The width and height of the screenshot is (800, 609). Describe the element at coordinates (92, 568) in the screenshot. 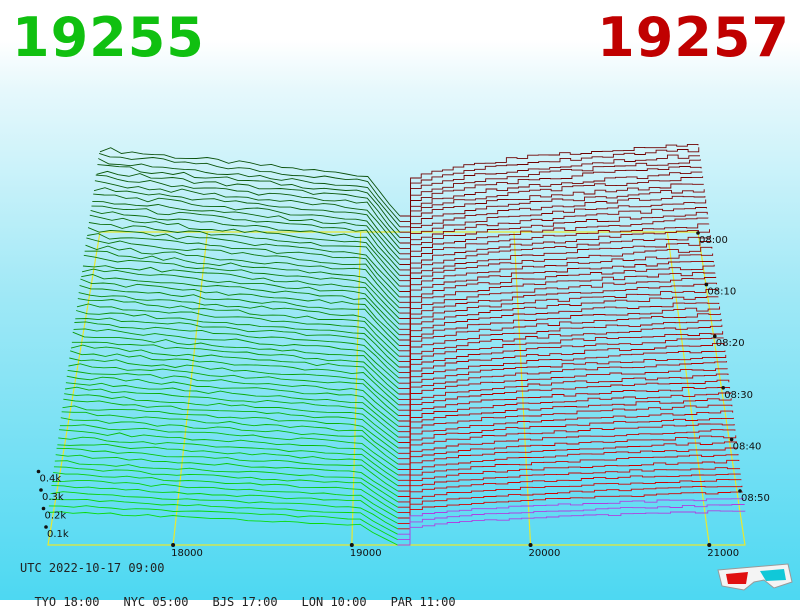

I see `utc-timestamp: UTC 2022-10-17 09:00` at that location.